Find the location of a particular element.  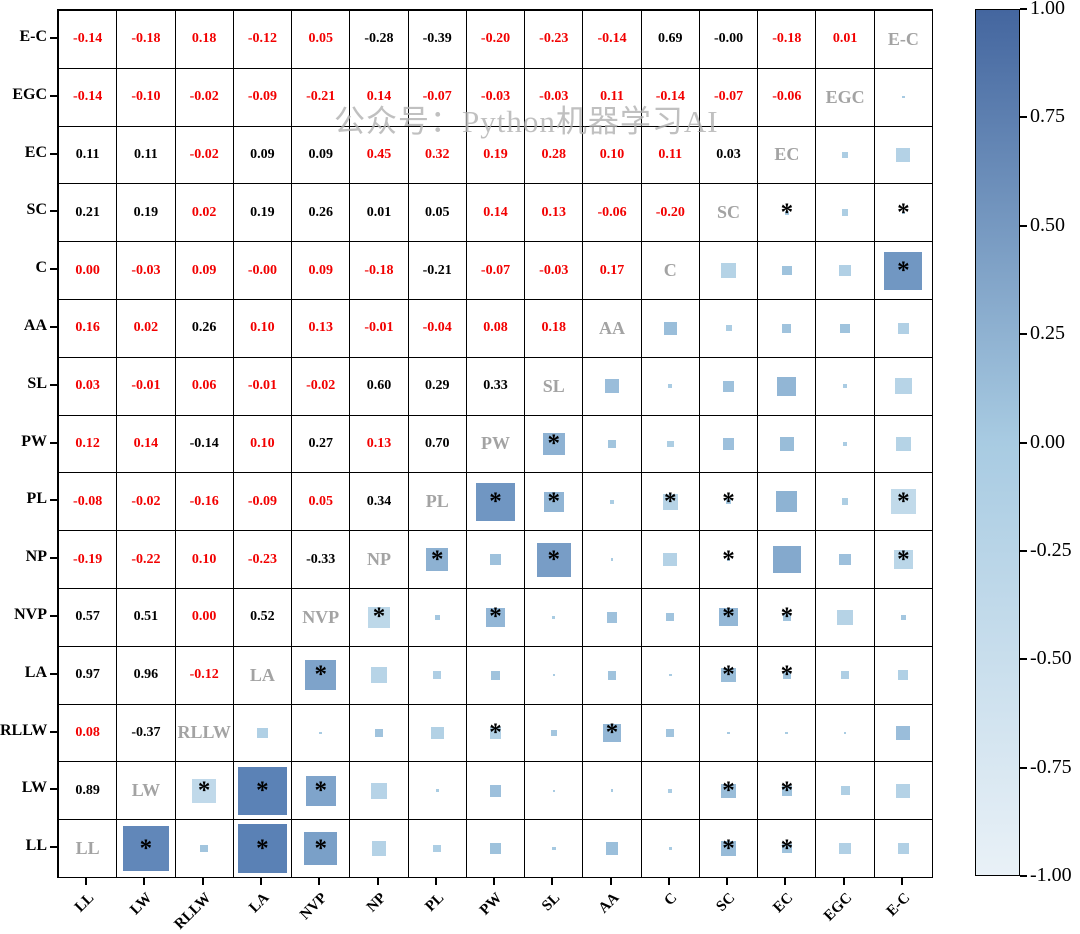

diagonal-label-cell: RLLW is located at coordinates (204, 733).